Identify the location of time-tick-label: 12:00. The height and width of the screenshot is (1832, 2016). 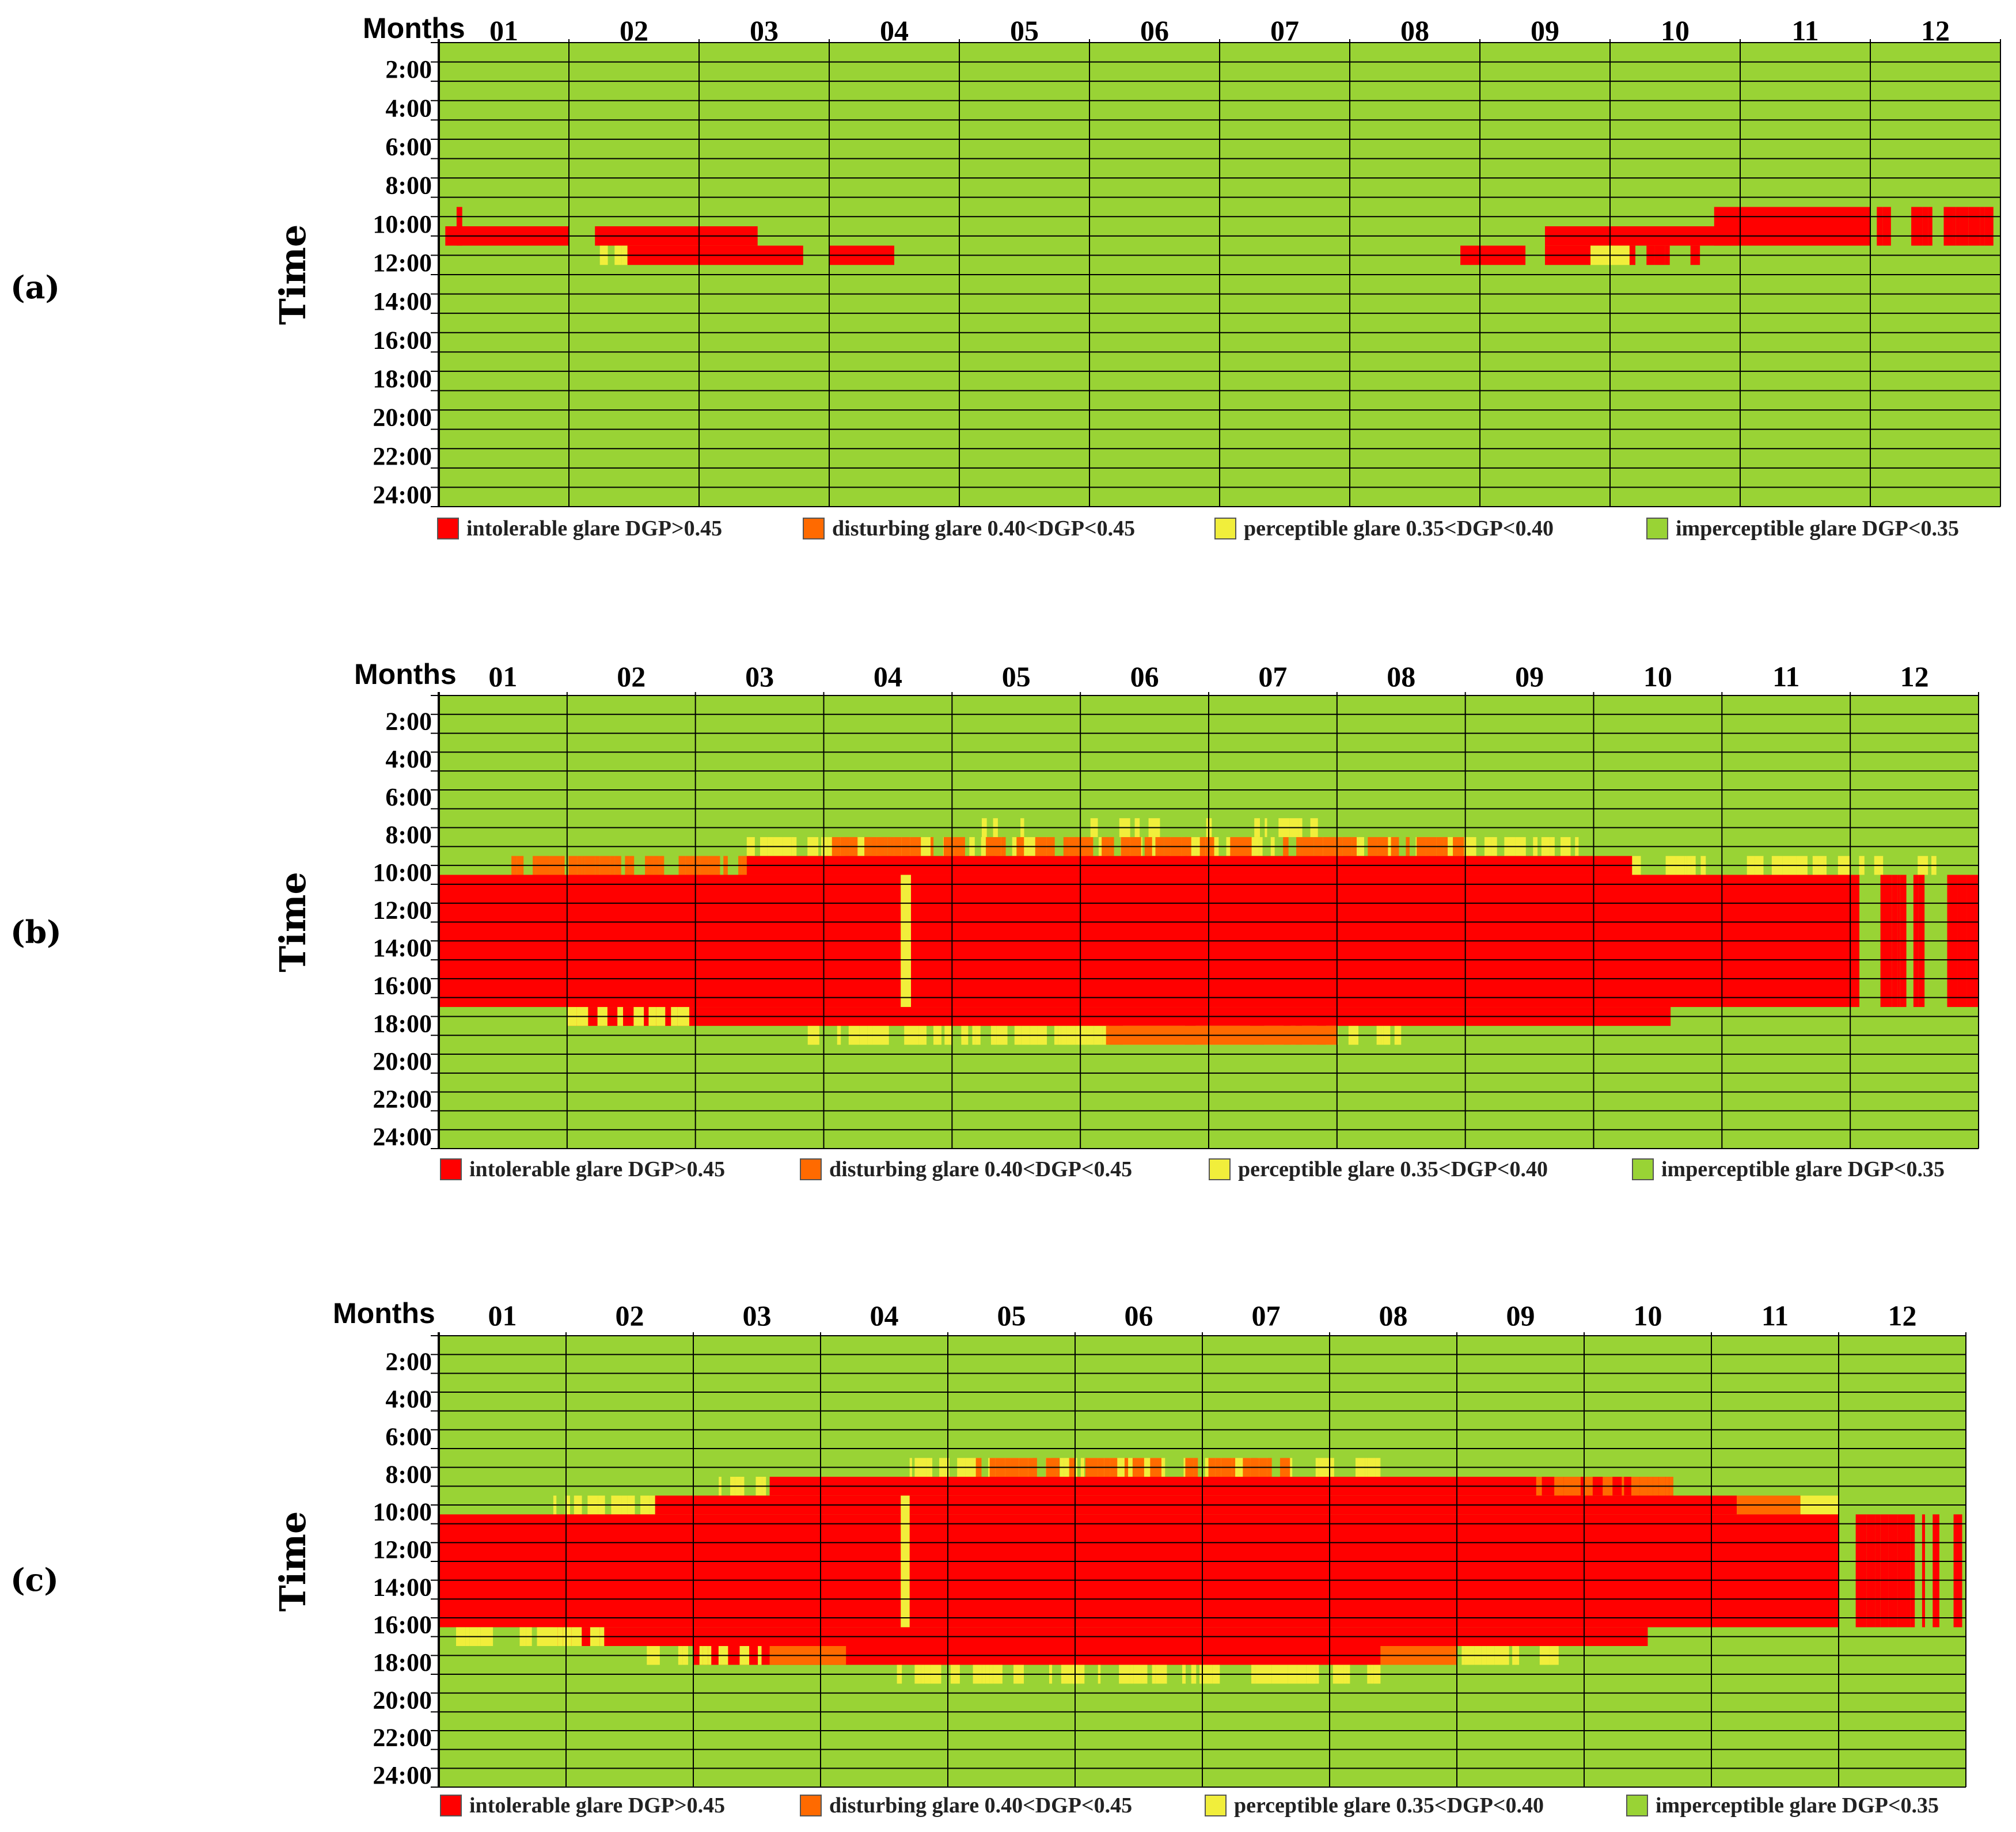
(402, 263).